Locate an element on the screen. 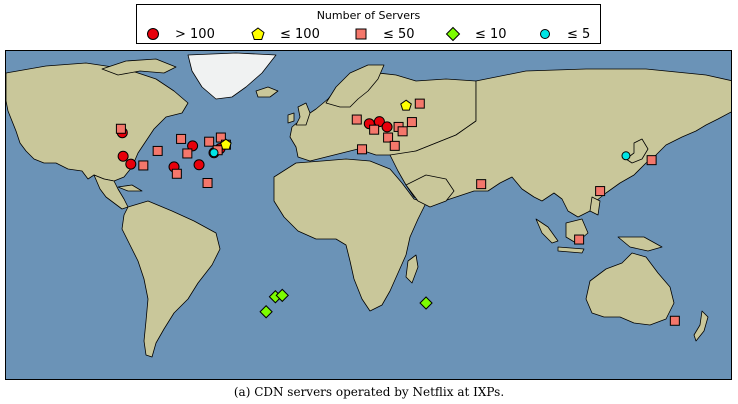 This screenshot has height=404, width=738. legend-label: ≤ 10 is located at coordinates (491, 34).